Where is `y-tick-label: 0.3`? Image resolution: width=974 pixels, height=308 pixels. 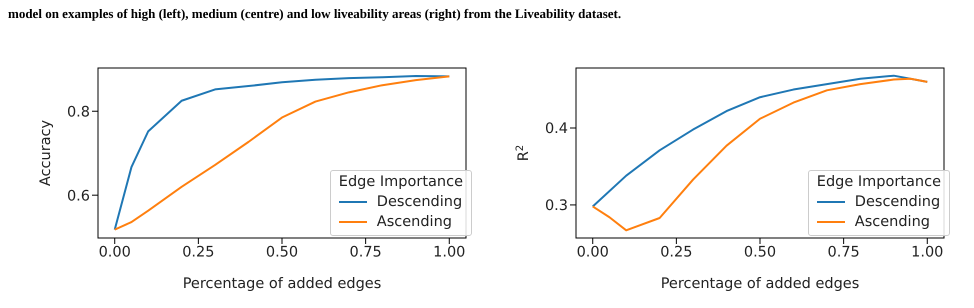 y-tick-label: 0.3 is located at coordinates (556, 206).